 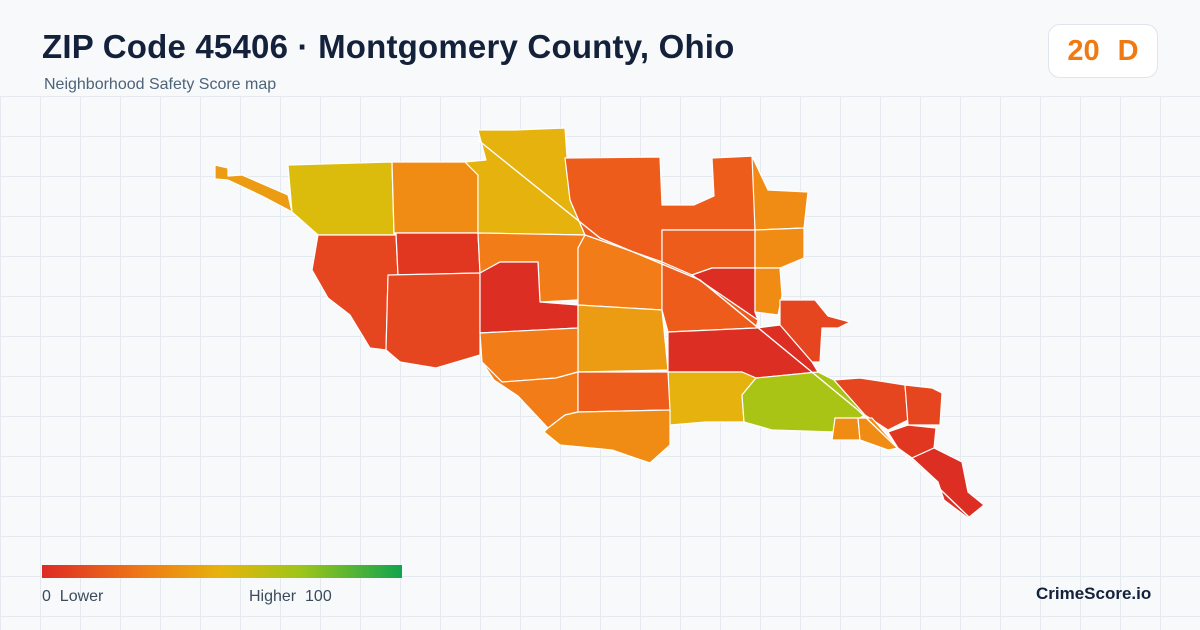 I want to click on page-subtitle: Neighborhood Safety Score map, so click(x=160, y=84).